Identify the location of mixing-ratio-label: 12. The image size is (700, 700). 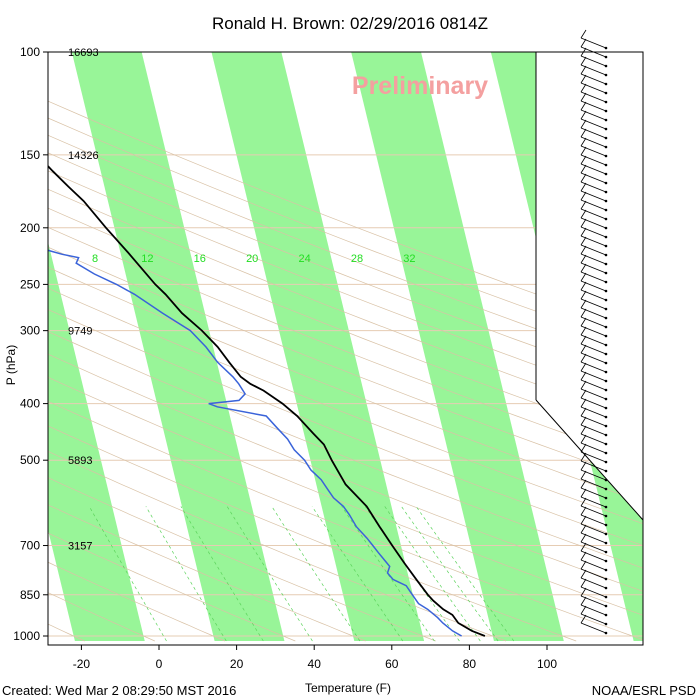
(147, 259).